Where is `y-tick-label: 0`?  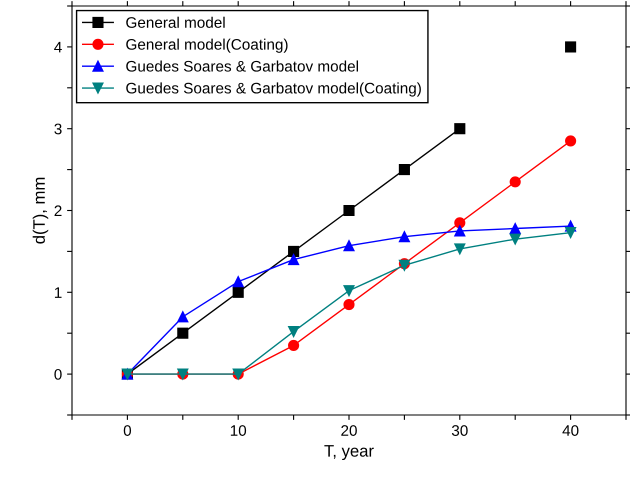
y-tick-label: 0 is located at coordinates (58, 374).